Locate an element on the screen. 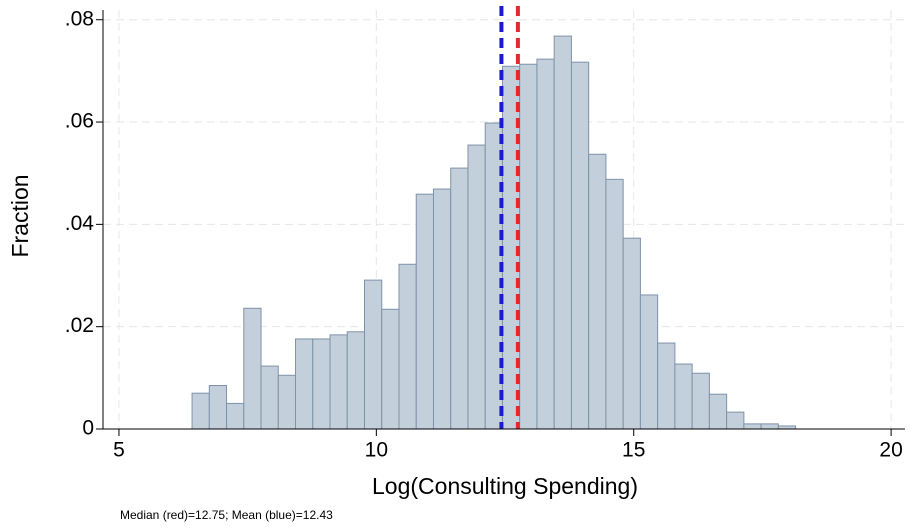 Image resolution: width=910 pixels, height=529 pixels. x-tick-label: 20 is located at coordinates (890, 450).